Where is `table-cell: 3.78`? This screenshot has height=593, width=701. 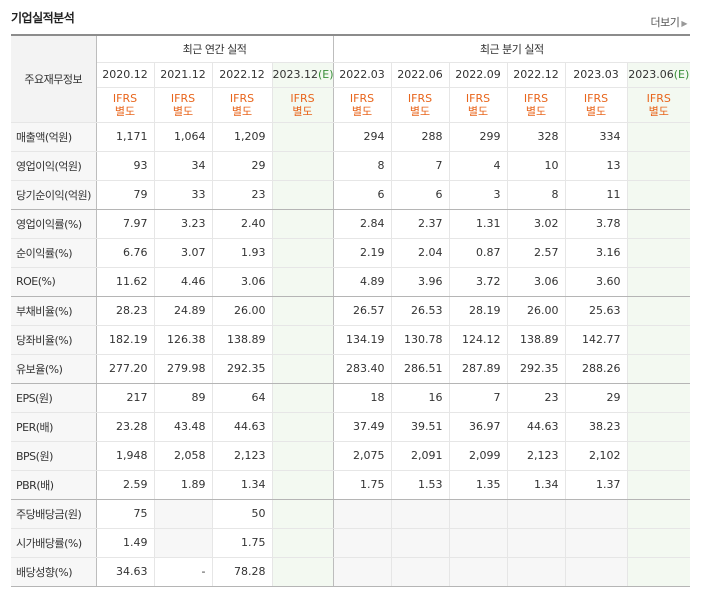 table-cell: 3.78 is located at coordinates (596, 224).